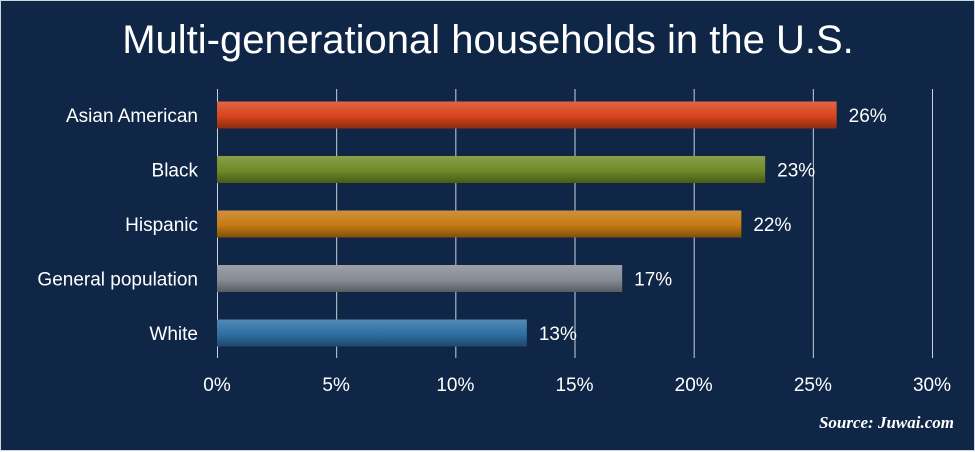 This screenshot has height=452, width=975. I want to click on value-label: 22%, so click(772, 225).